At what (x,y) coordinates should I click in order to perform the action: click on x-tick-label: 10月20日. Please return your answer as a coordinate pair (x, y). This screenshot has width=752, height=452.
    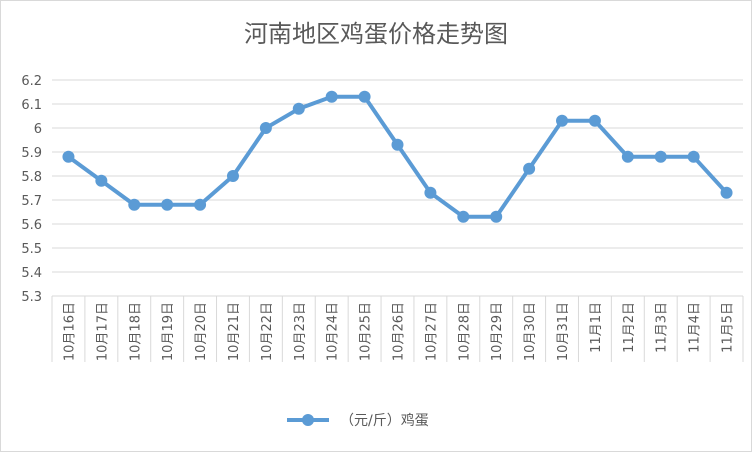
    Looking at the image, I should click on (201, 331).